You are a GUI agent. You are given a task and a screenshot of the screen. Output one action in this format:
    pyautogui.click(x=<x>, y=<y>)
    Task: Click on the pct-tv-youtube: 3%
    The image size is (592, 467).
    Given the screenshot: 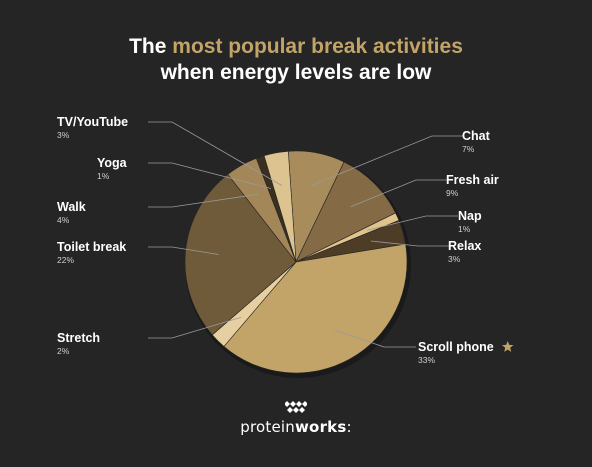 What is the action you would take?
    pyautogui.click(x=63, y=135)
    